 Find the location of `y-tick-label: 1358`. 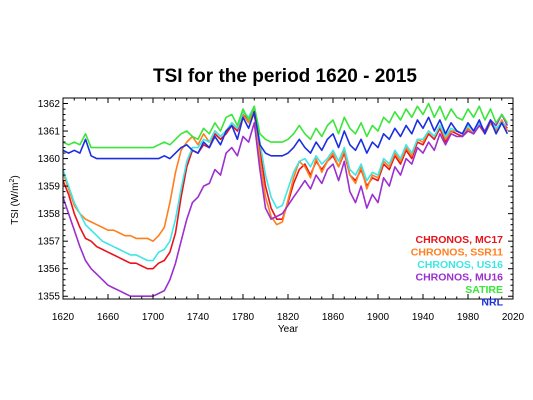

y-tick-label: 1358 is located at coordinates (49, 214).